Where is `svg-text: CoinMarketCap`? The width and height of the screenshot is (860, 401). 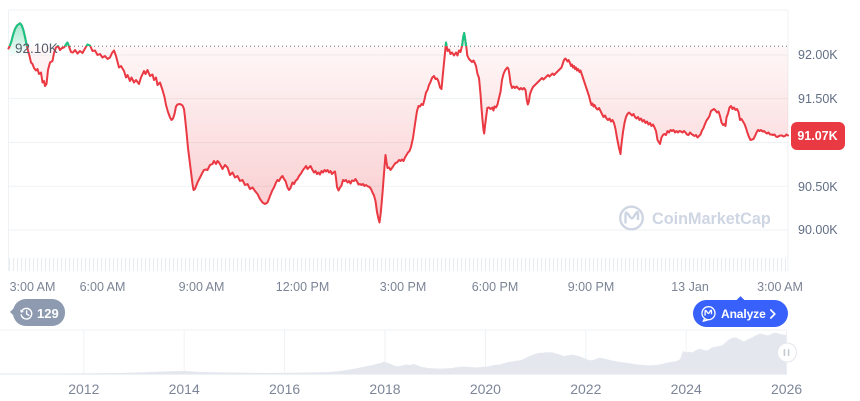
svg-text: CoinMarketCap is located at coordinates (711, 219).